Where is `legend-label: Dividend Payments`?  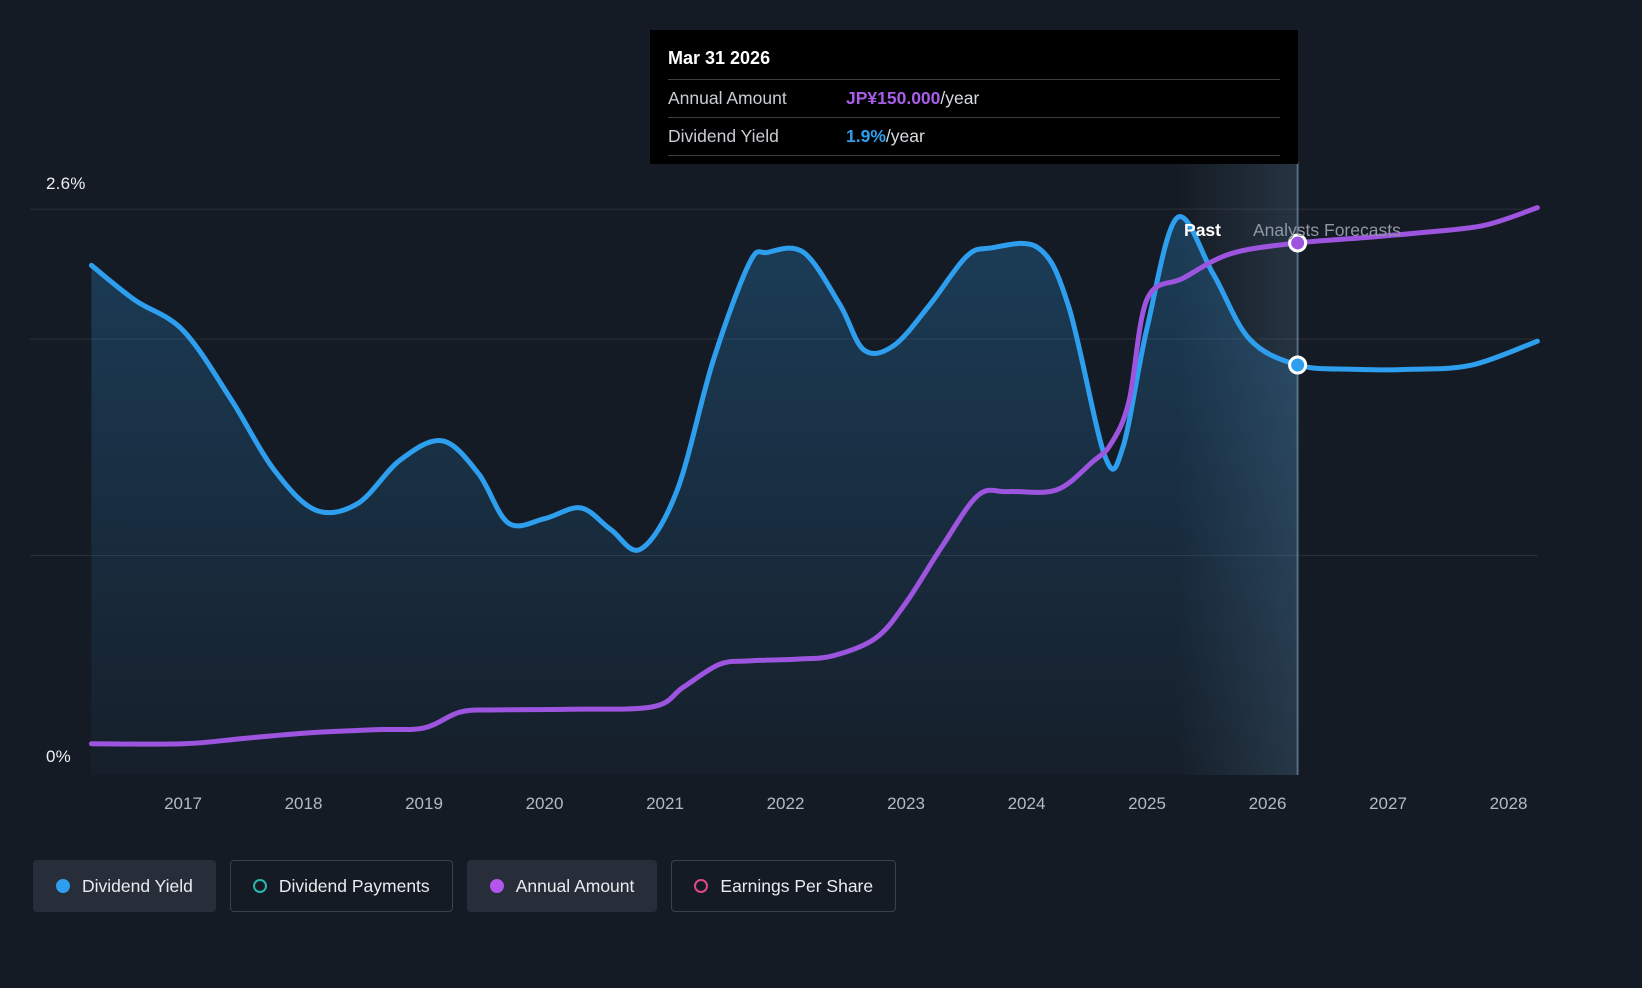
legend-label: Dividend Payments is located at coordinates (354, 885).